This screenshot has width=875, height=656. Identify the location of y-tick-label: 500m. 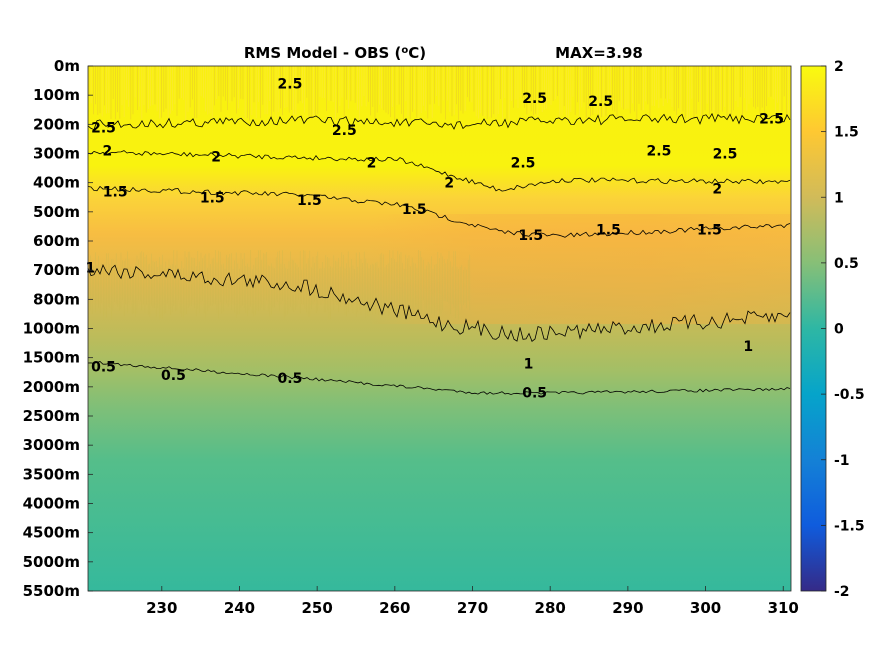
(56, 212).